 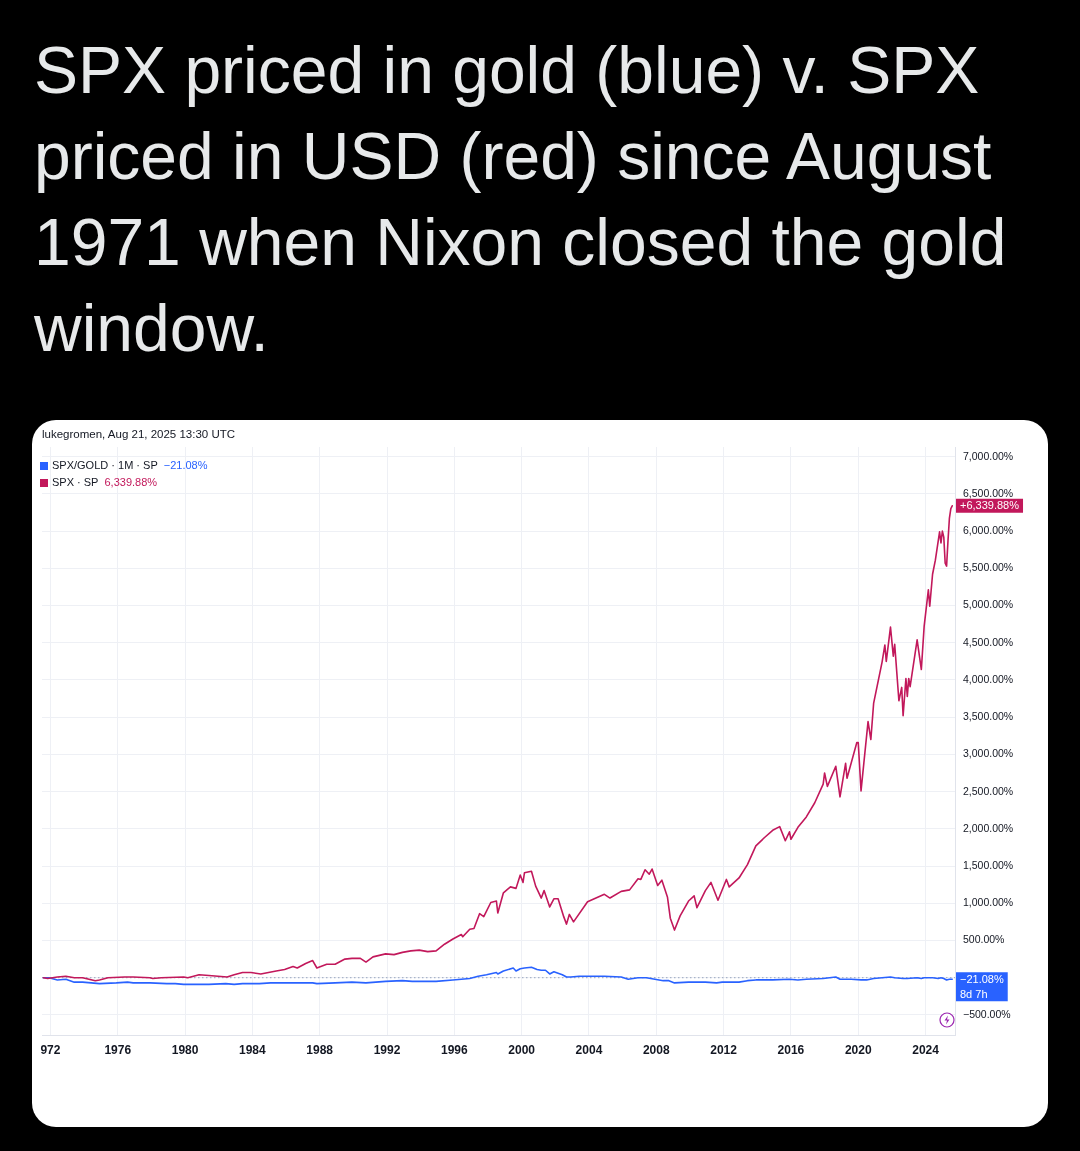 What do you see at coordinates (988, 790) in the screenshot?
I see `y-tick-label: 2,500.00%` at bounding box center [988, 790].